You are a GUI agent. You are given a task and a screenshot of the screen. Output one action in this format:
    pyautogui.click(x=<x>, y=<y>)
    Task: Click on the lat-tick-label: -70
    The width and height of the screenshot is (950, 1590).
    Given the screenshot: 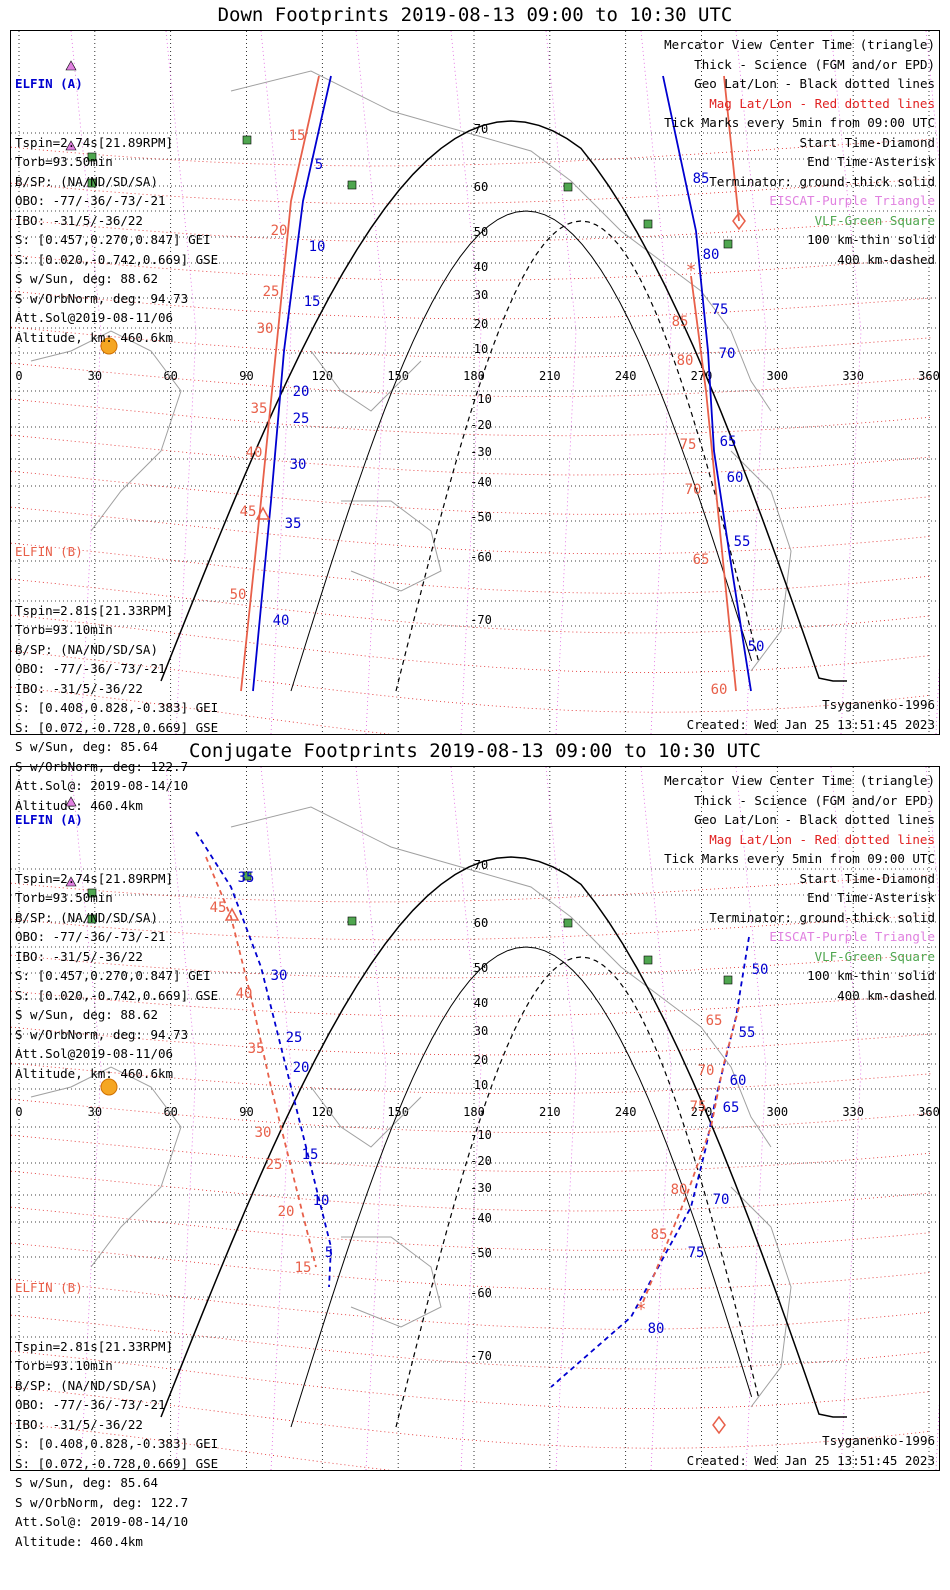 What is the action you would take?
    pyautogui.click(x=481, y=620)
    